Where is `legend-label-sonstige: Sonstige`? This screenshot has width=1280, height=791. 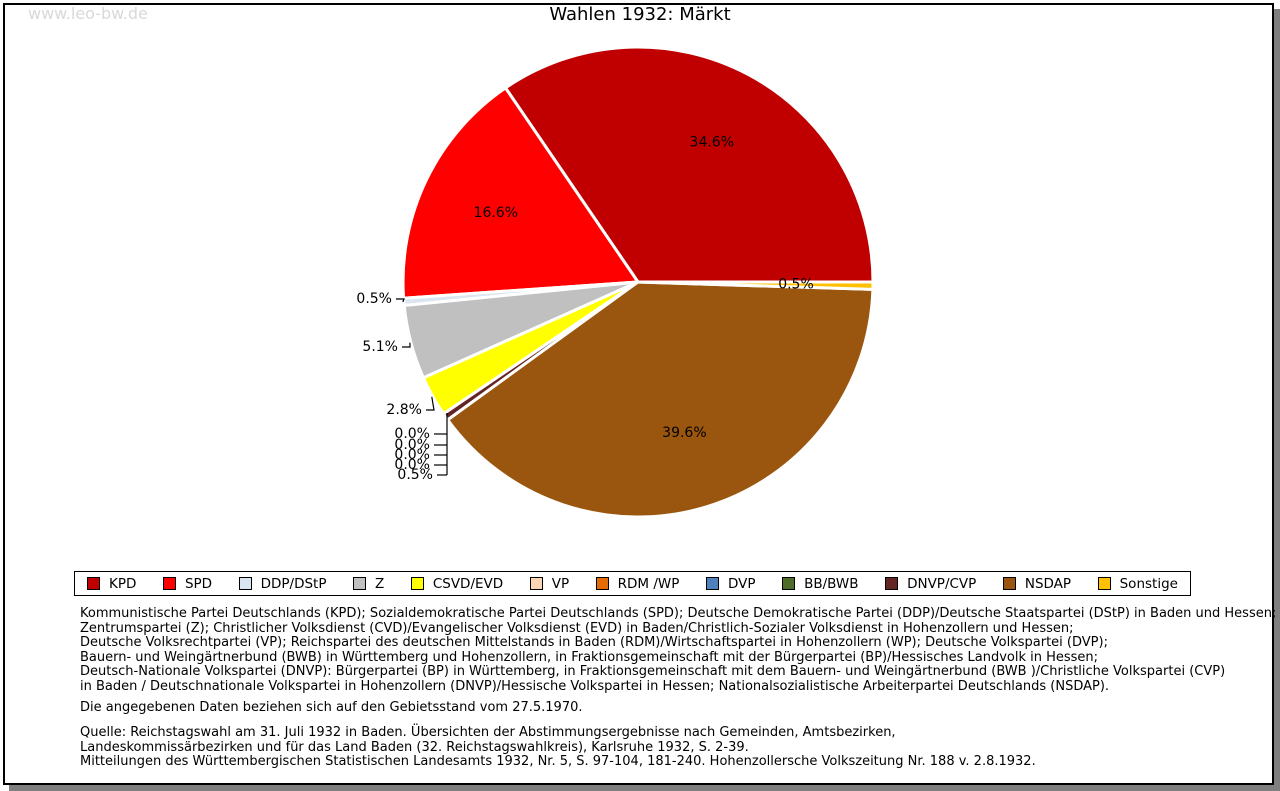
legend-label-sonstige: Sonstige is located at coordinates (1148, 583).